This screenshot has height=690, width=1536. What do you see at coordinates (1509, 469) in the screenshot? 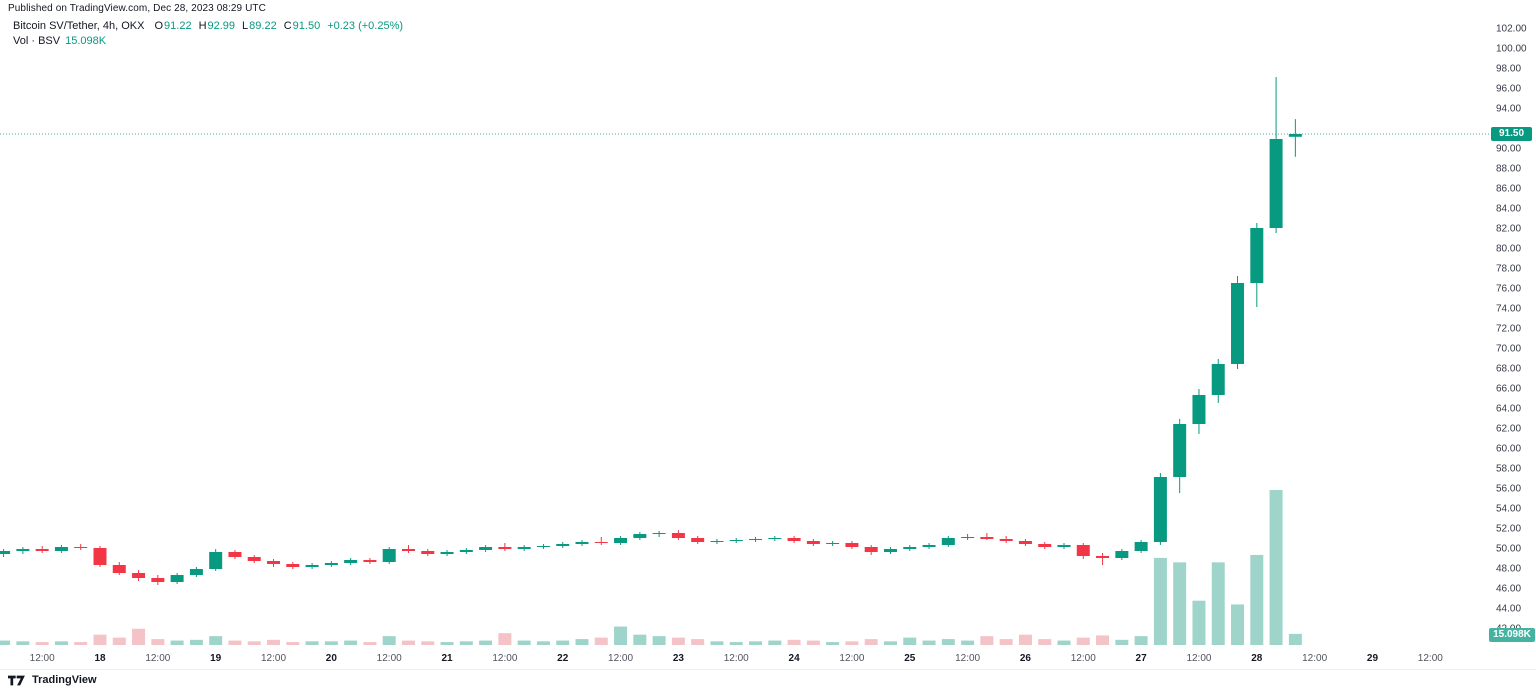
I see `price-tick-label: 58.00` at bounding box center [1509, 469].